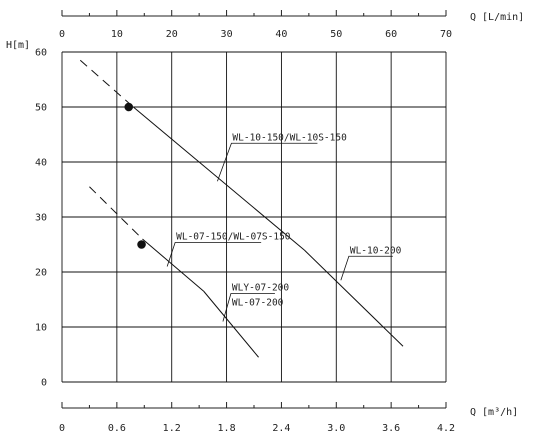 The image size is (539, 441). I want to click on y-tick-label: 60, so click(41, 53).